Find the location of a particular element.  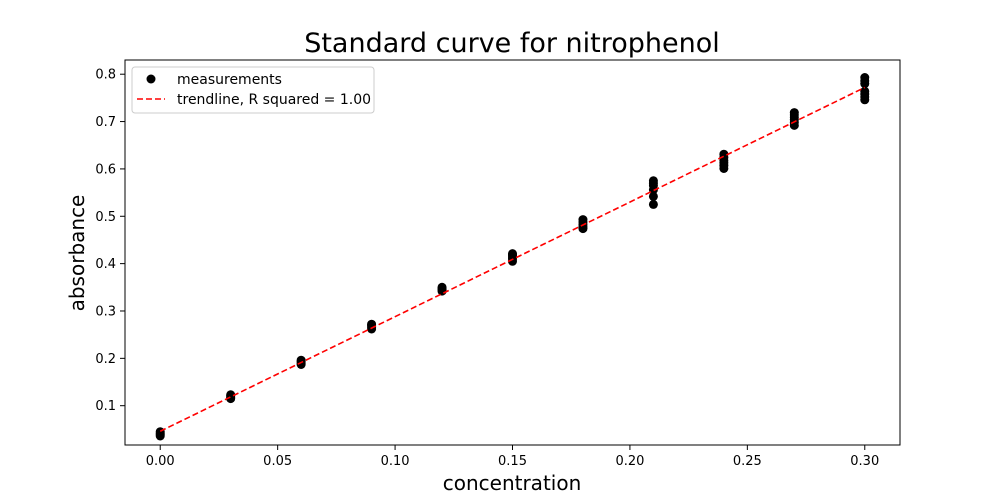

x-tick-label: 0.10 is located at coordinates (395, 461).